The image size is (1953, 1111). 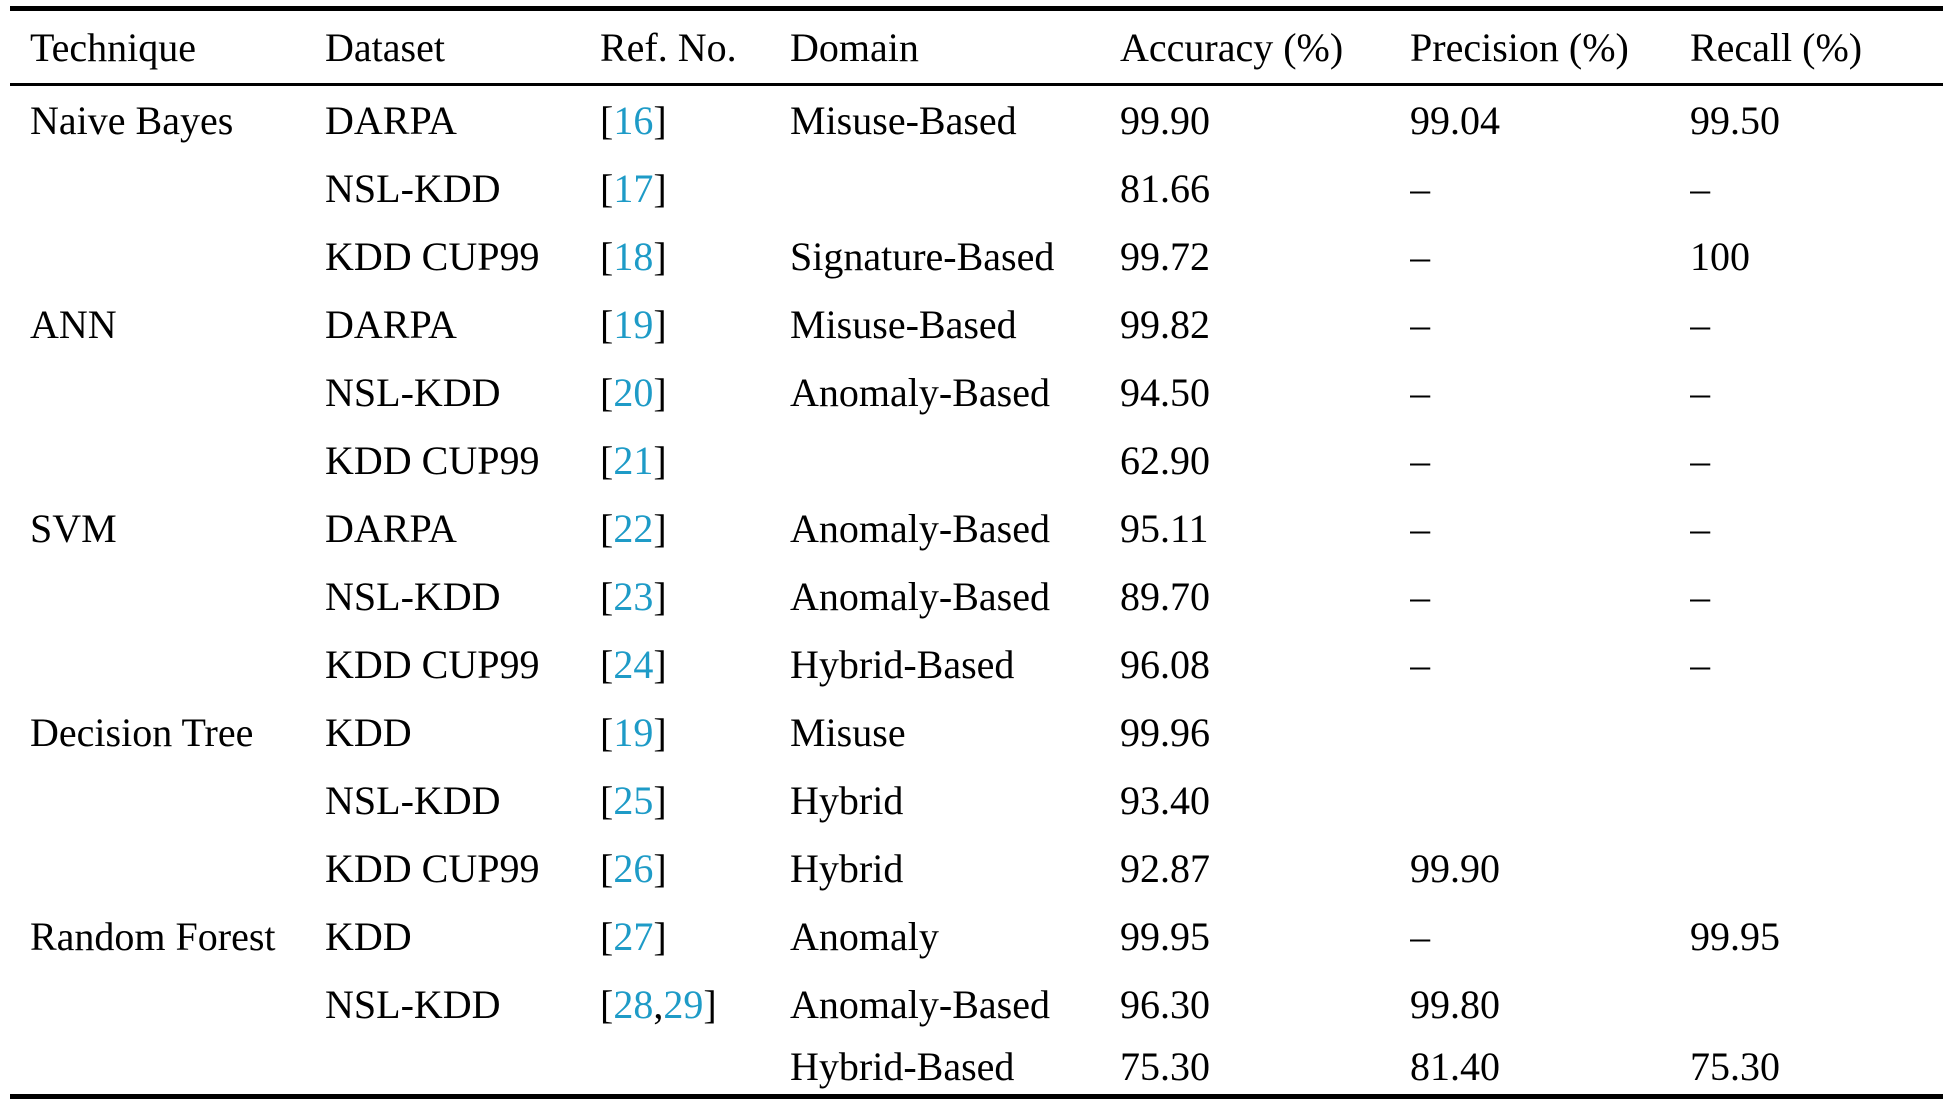 What do you see at coordinates (955, 188) in the screenshot?
I see `domain-cell` at bounding box center [955, 188].